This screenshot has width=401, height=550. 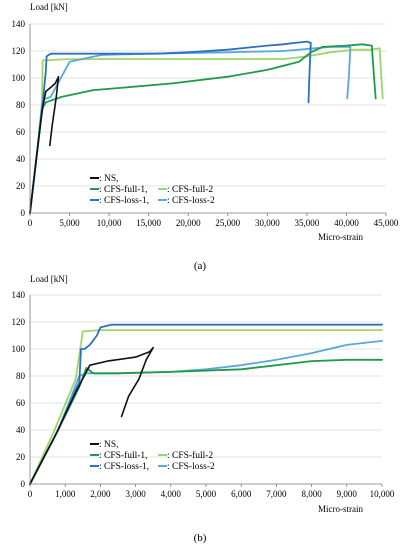 What do you see at coordinates (340, 237) in the screenshot?
I see `panel-a-x-axis-title: Micro-strain` at bounding box center [340, 237].